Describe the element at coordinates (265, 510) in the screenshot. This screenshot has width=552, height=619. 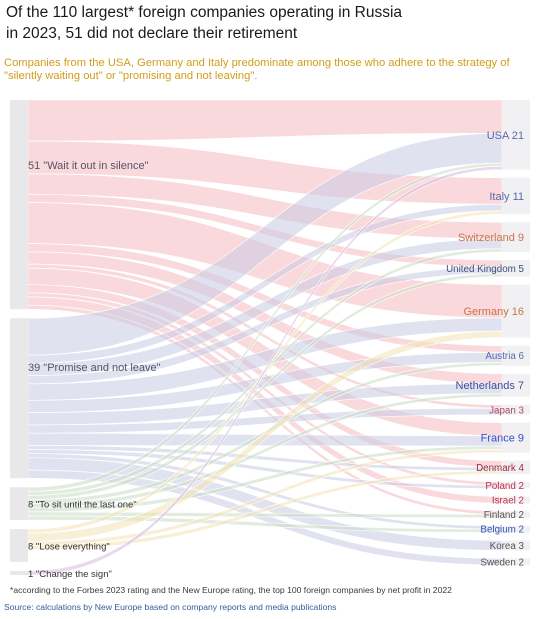
I see `flow-lose-everything-to-denmark` at that location.